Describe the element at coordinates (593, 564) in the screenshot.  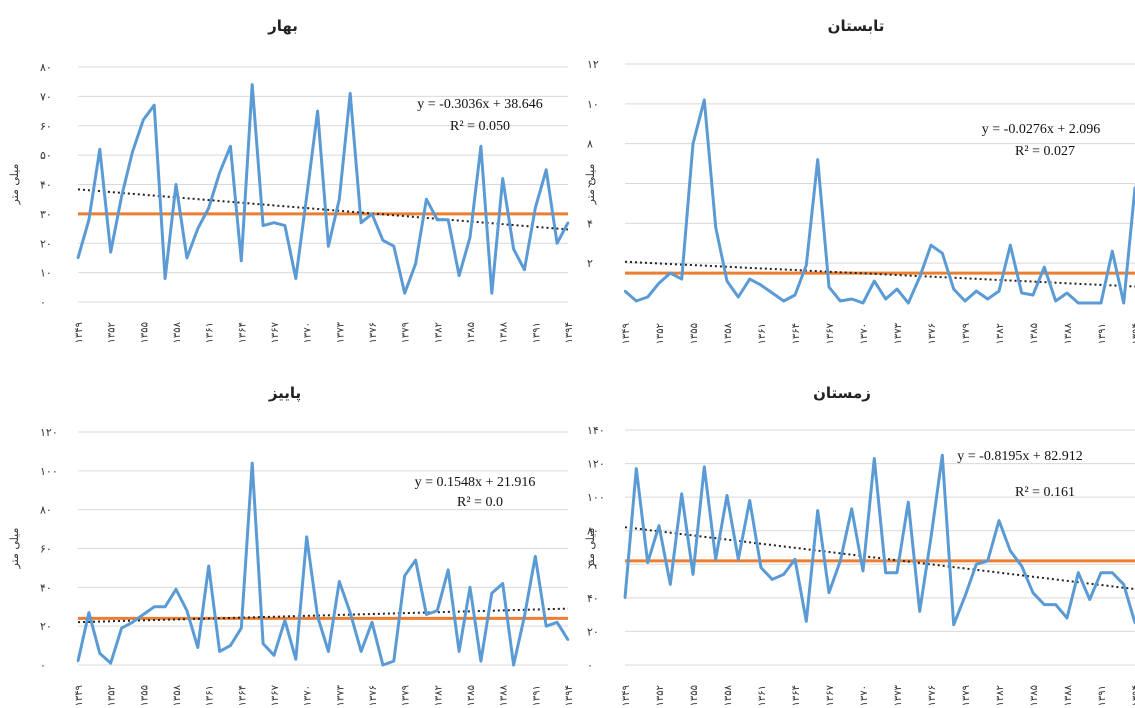
I see `y-tick-label: ۶۰` at that location.